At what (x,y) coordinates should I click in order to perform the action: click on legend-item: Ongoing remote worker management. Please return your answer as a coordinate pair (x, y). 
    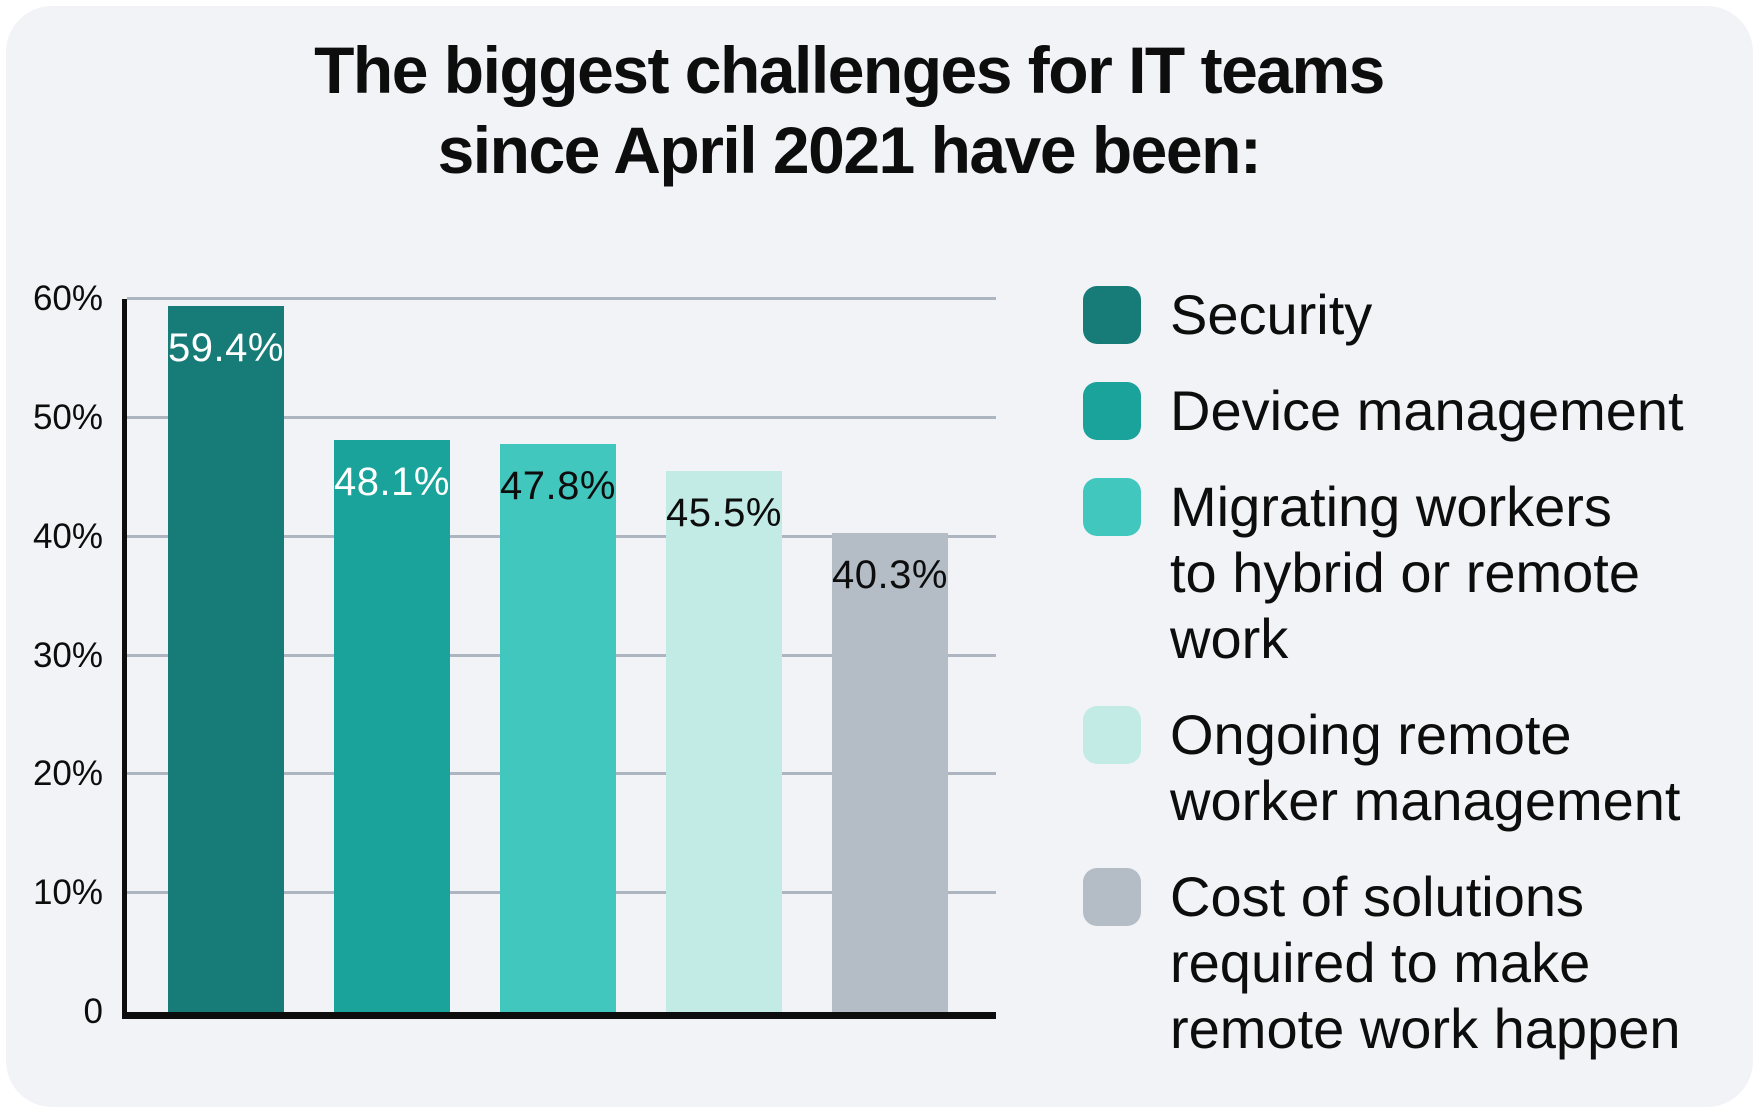
    Looking at the image, I should click on (1403, 768).